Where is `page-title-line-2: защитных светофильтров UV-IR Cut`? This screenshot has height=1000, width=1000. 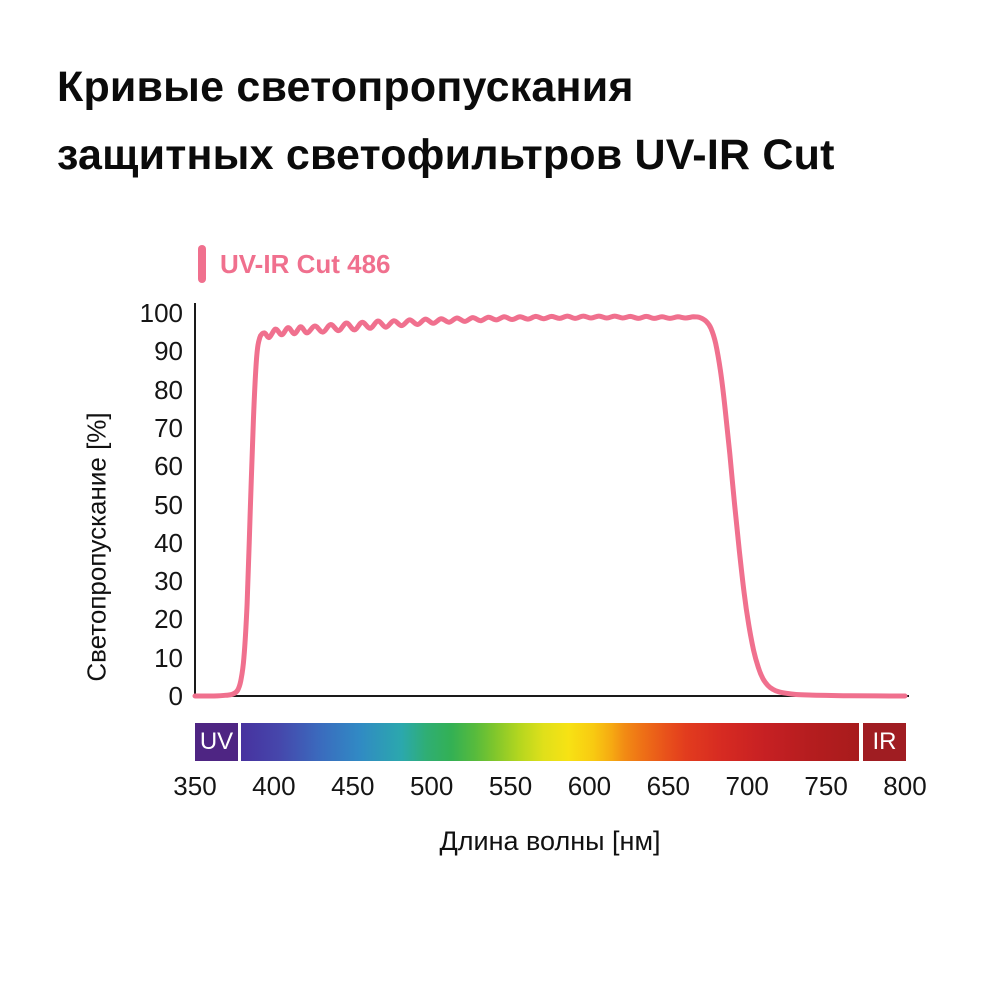
page-title-line-2: защитных светофильтров UV-IR Cut is located at coordinates (446, 155).